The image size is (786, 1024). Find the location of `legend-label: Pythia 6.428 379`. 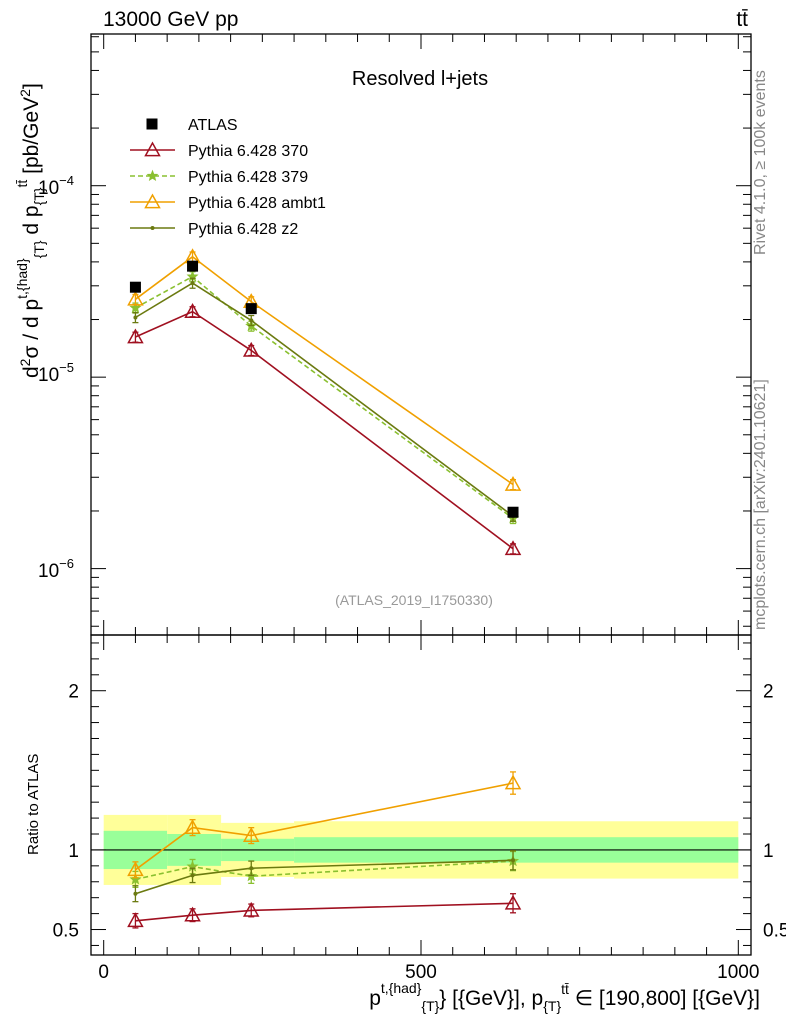

legend-label: Pythia 6.428 379 is located at coordinates (248, 177).